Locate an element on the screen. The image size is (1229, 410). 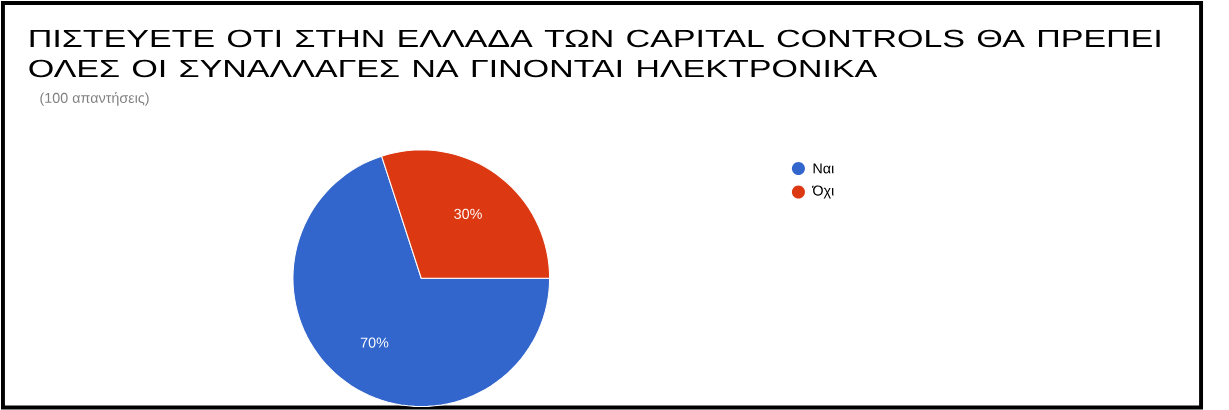
data-label: 30% is located at coordinates (468, 213).